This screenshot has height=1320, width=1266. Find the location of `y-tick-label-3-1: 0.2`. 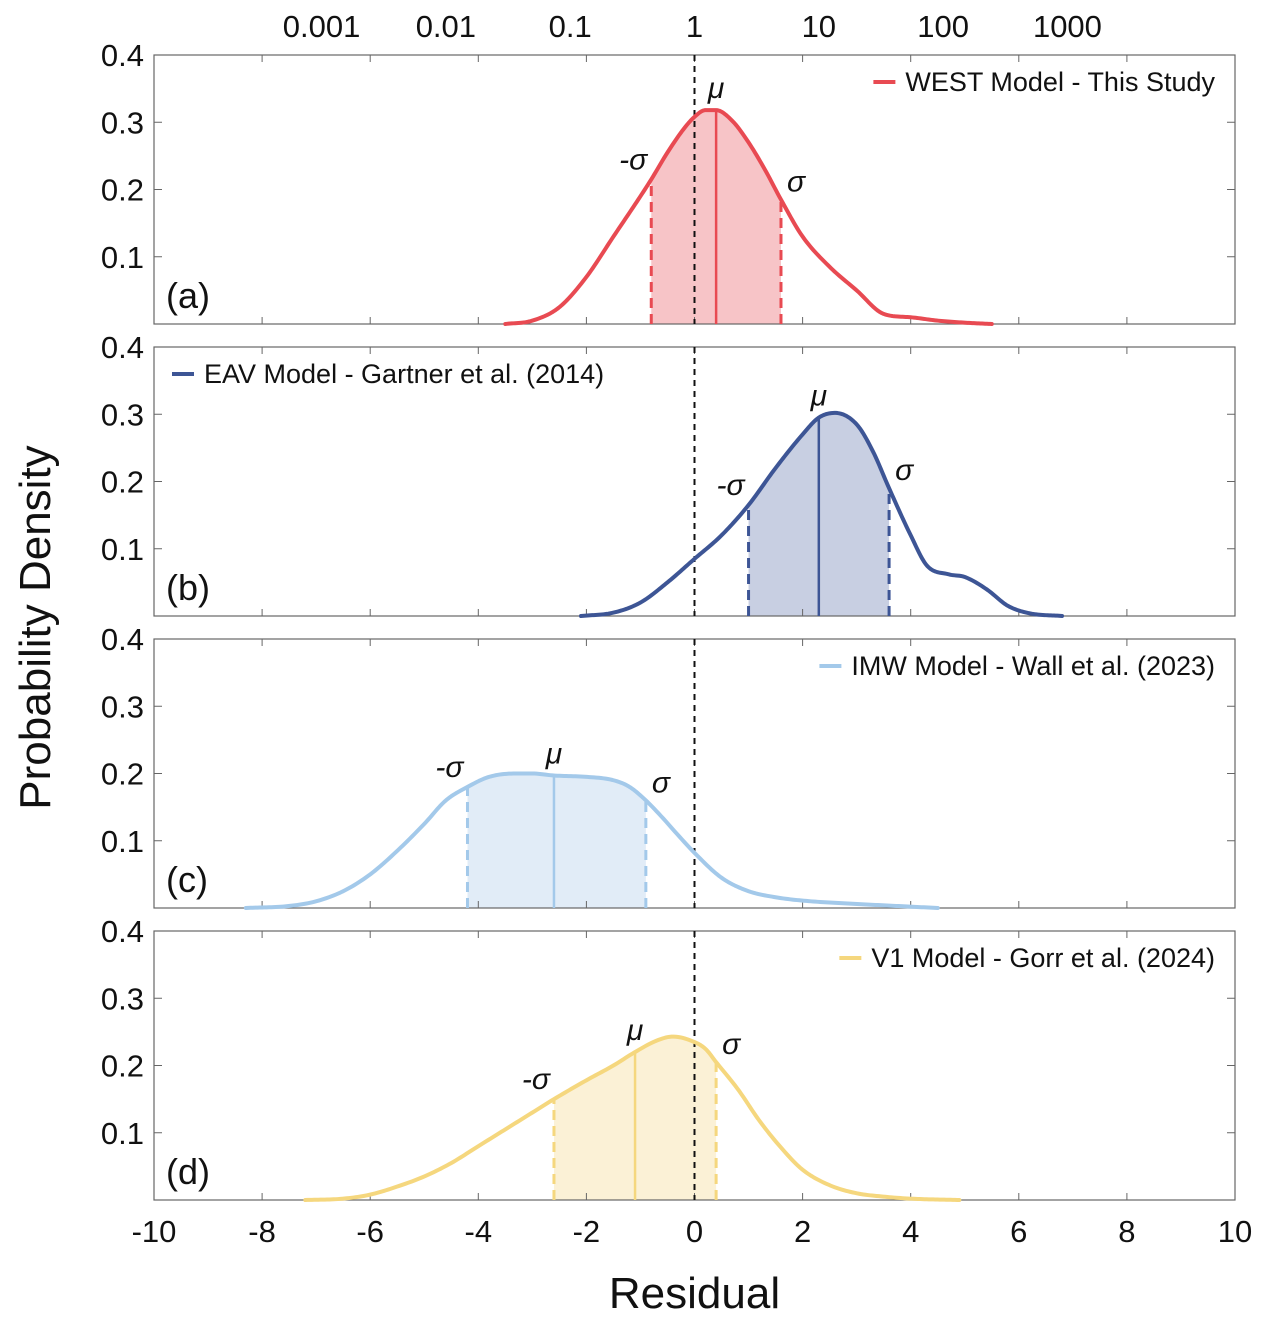

y-tick-label-3-1: 0.2 is located at coordinates (122, 1066).